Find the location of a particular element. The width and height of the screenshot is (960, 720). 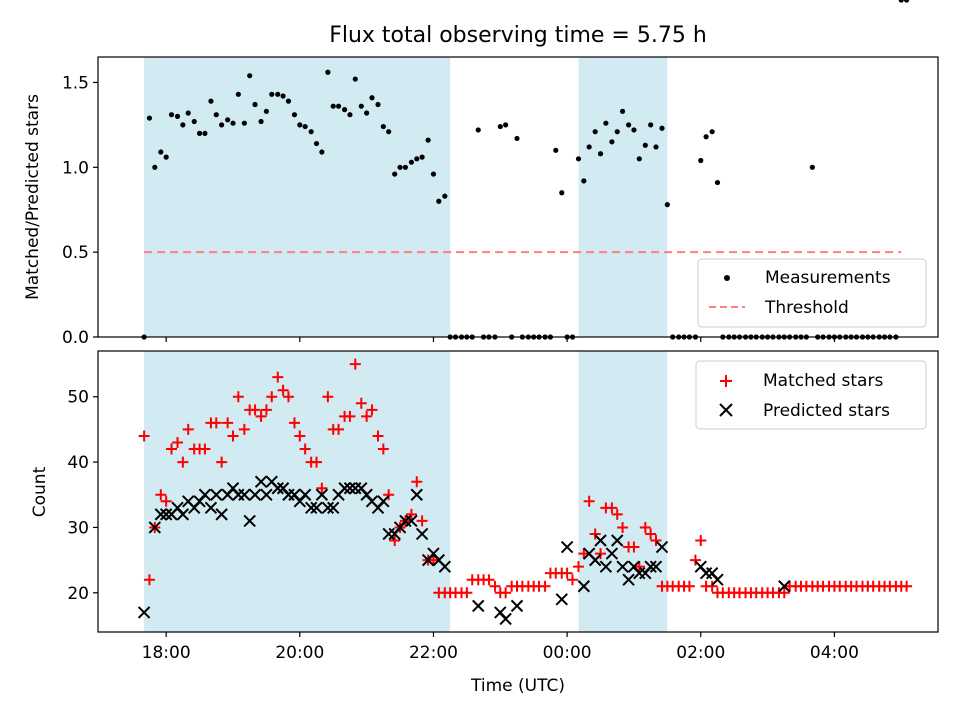

top-yticks-label: 1.0 is located at coordinates (75, 168).